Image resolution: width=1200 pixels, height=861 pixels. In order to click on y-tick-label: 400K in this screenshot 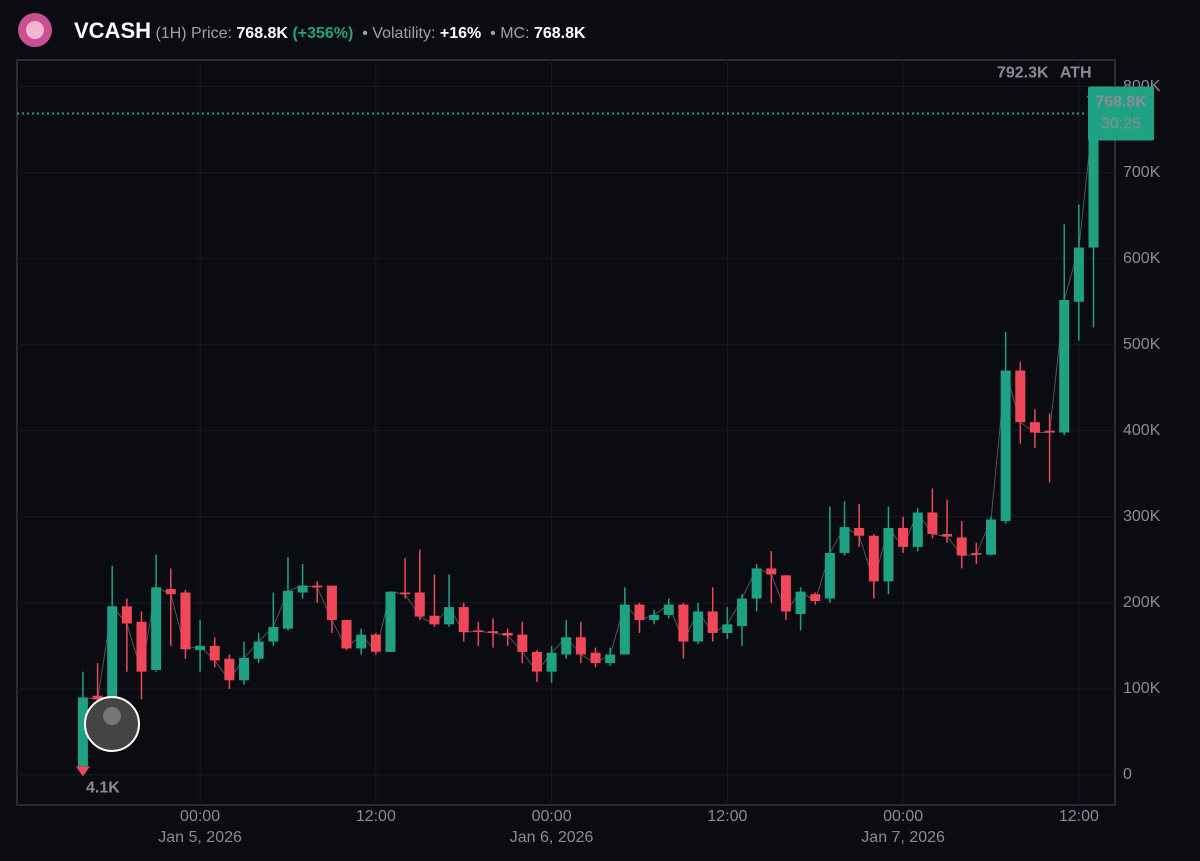, I will do `click(1142, 430)`.